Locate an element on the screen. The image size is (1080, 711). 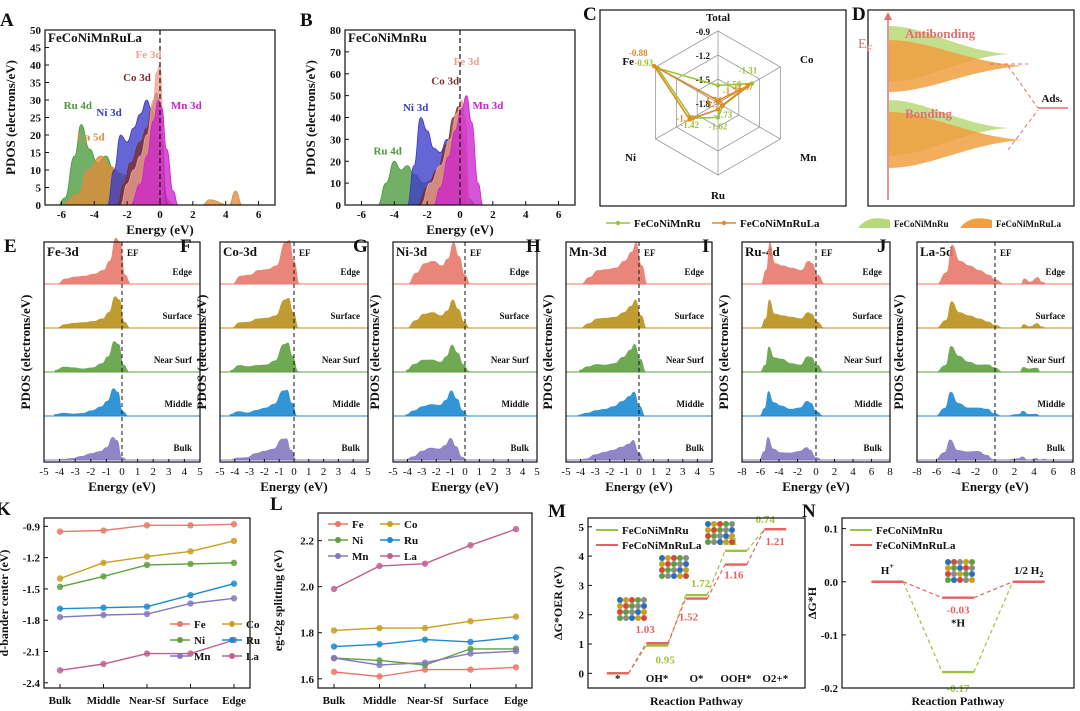
x-tick-label: 2 is located at coordinates (835, 472).